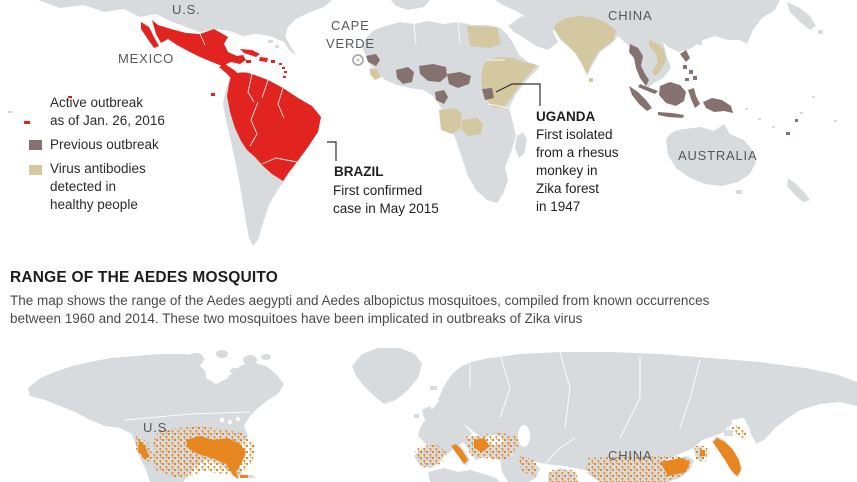 The image size is (857, 482). What do you see at coordinates (98, 168) in the screenshot?
I see `legend-antibodies-line1: Virus antibodies` at bounding box center [98, 168].